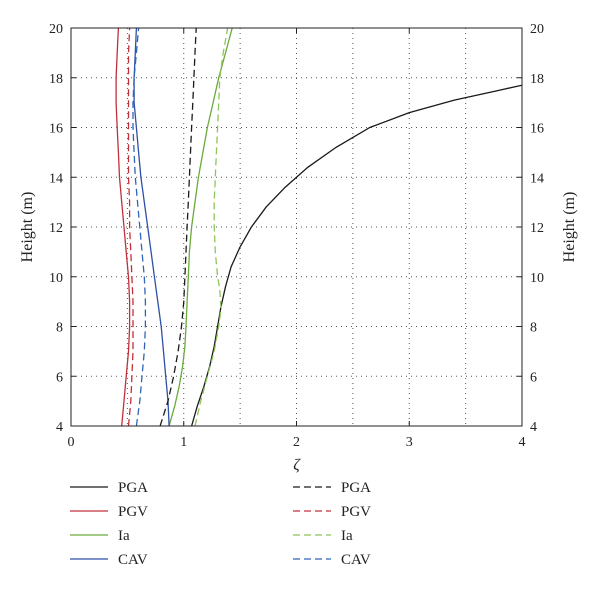 The image size is (600, 611). What do you see at coordinates (133, 560) in the screenshot?
I see `legend-label-cav-solid: CAV` at bounding box center [133, 560].